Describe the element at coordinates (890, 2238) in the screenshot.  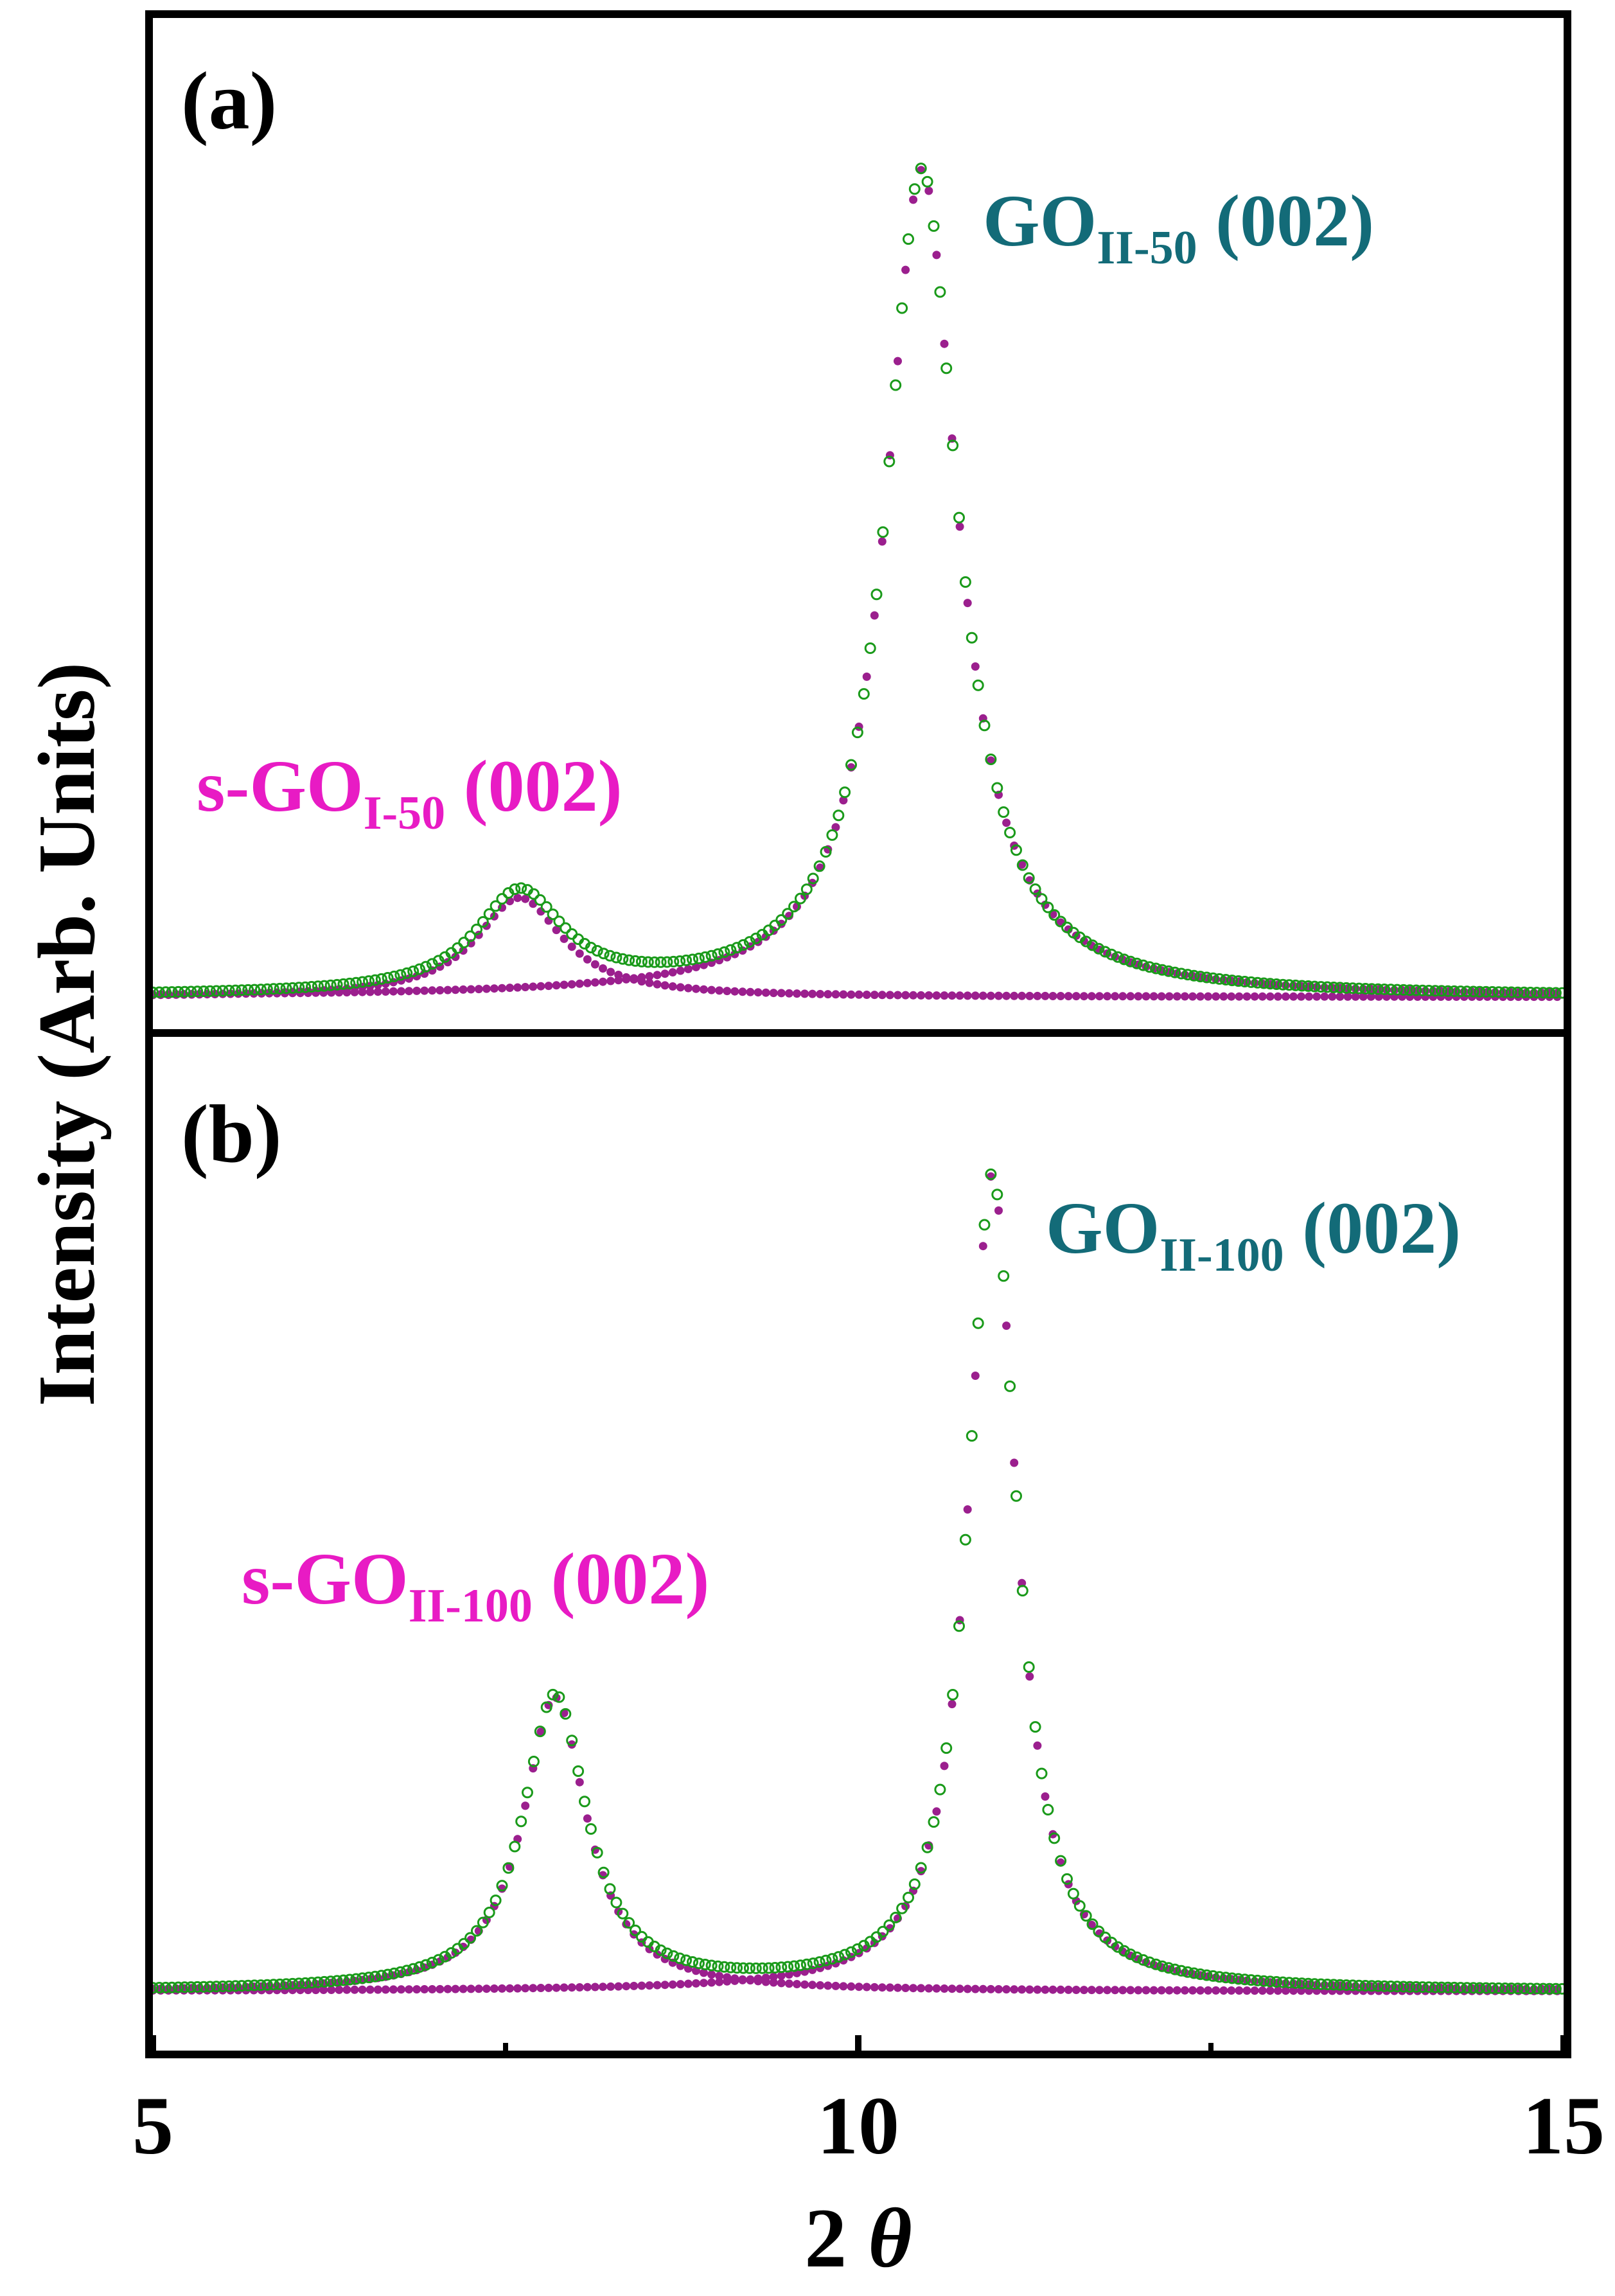
I see `x-axis-label-symbol: θ` at that location.